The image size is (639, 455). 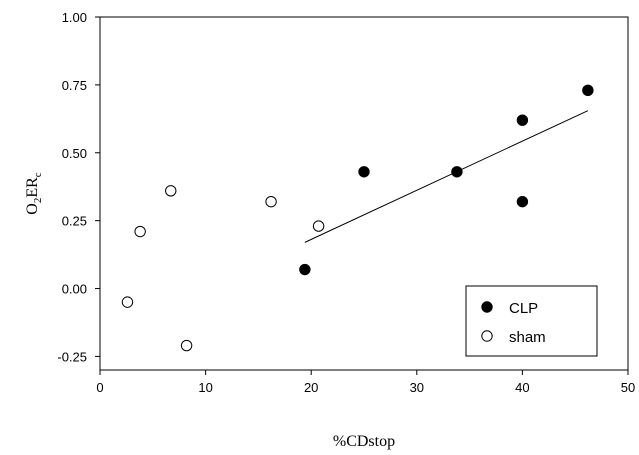 What do you see at coordinates (487, 336) in the screenshot?
I see `legend-marker-sham` at bounding box center [487, 336].